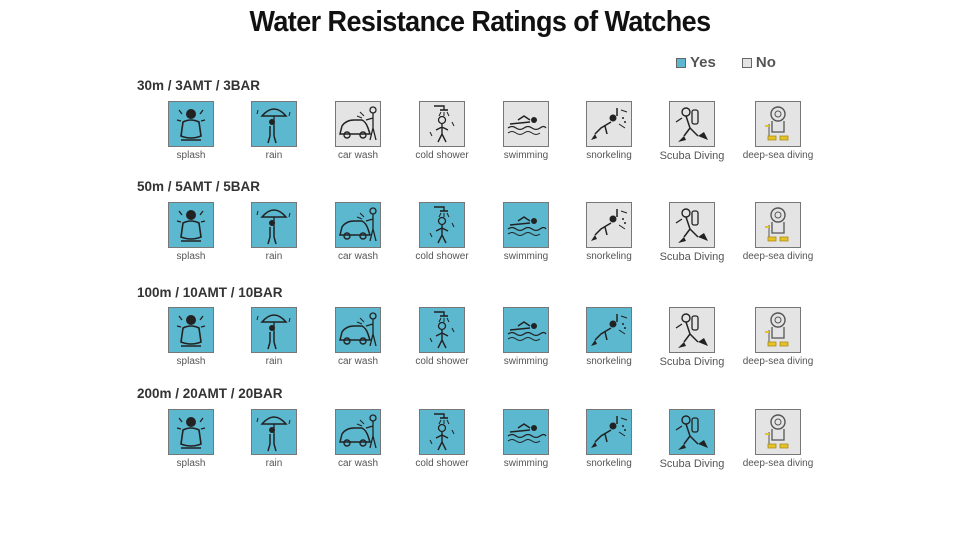  What do you see at coordinates (210, 292) in the screenshot?
I see `rating-label: 100m / 10AMT / 10BAR` at bounding box center [210, 292].